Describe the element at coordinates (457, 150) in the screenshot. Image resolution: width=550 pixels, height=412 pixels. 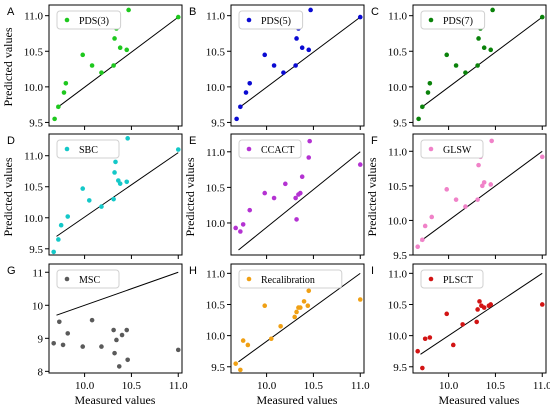
I see `legend-label: GLSW` at that location.